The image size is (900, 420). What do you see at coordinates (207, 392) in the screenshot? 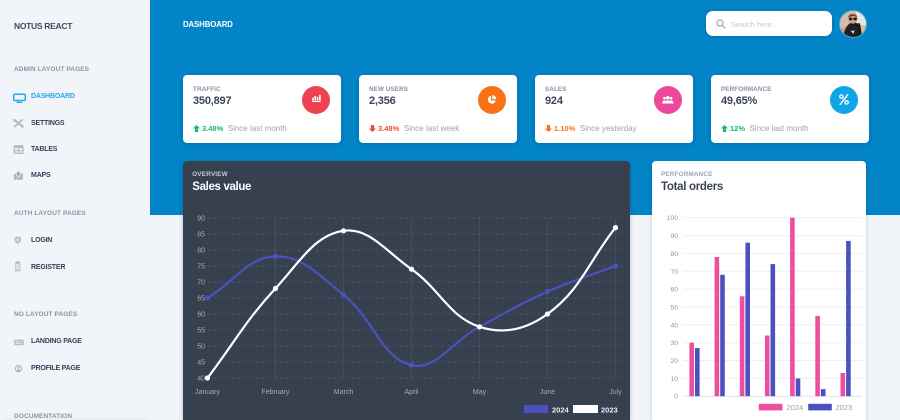
I see `svg-text: January` at bounding box center [207, 392].